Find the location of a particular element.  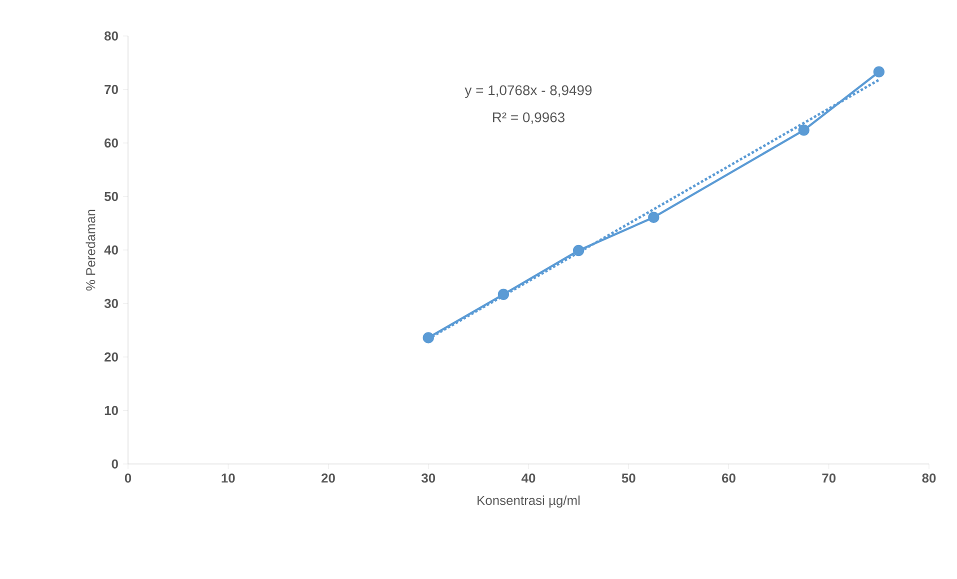

y-tick-label: 20 is located at coordinates (111, 357).